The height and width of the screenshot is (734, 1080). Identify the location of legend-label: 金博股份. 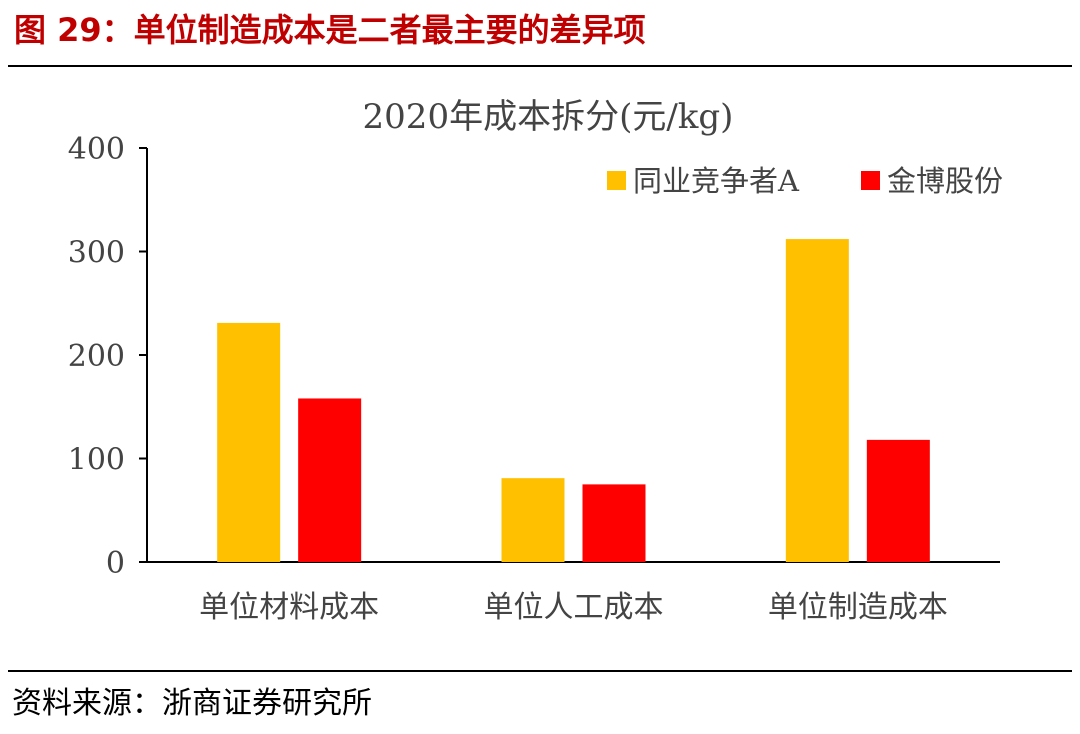
(945, 181).